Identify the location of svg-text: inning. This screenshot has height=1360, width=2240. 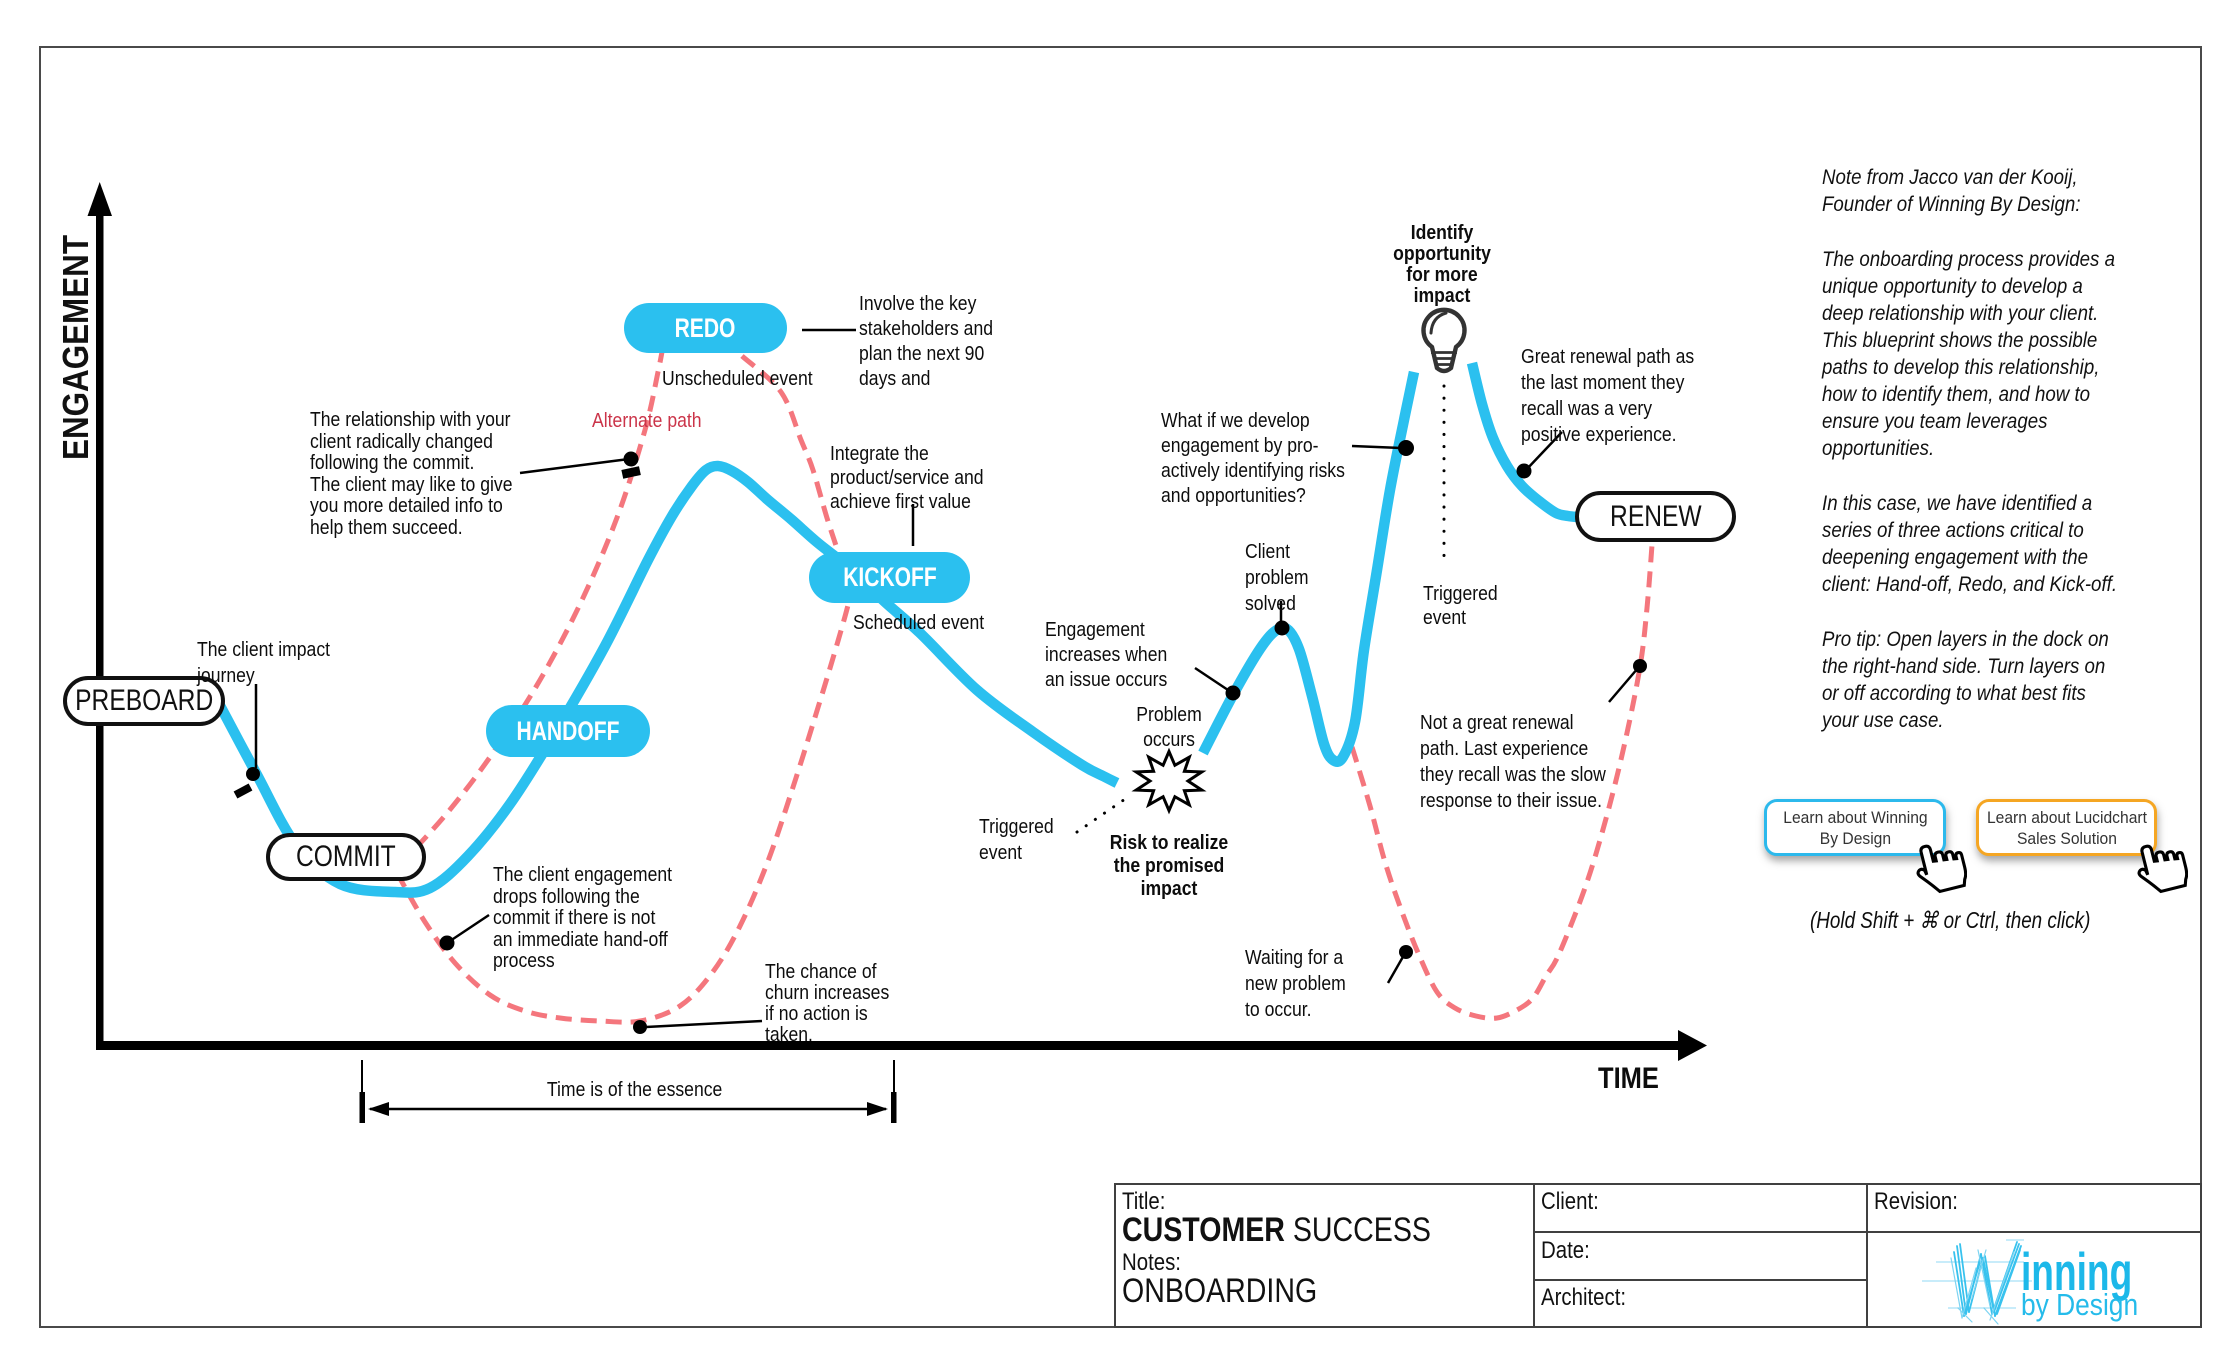
(2076, 1271).